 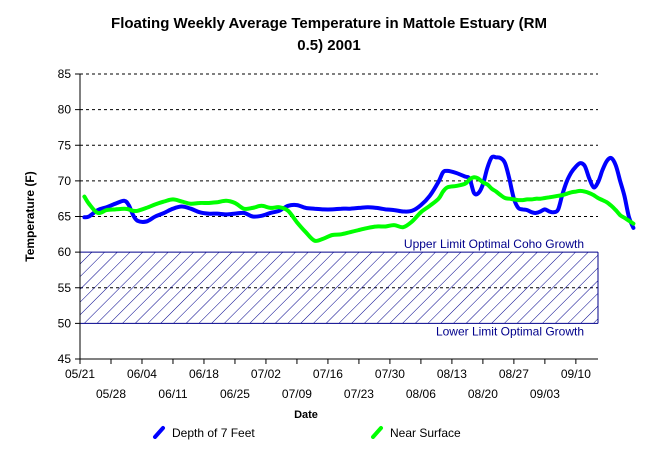 I want to click on upper-limit-label: Upper Limit Optimal Coho Growth, so click(x=494, y=244).